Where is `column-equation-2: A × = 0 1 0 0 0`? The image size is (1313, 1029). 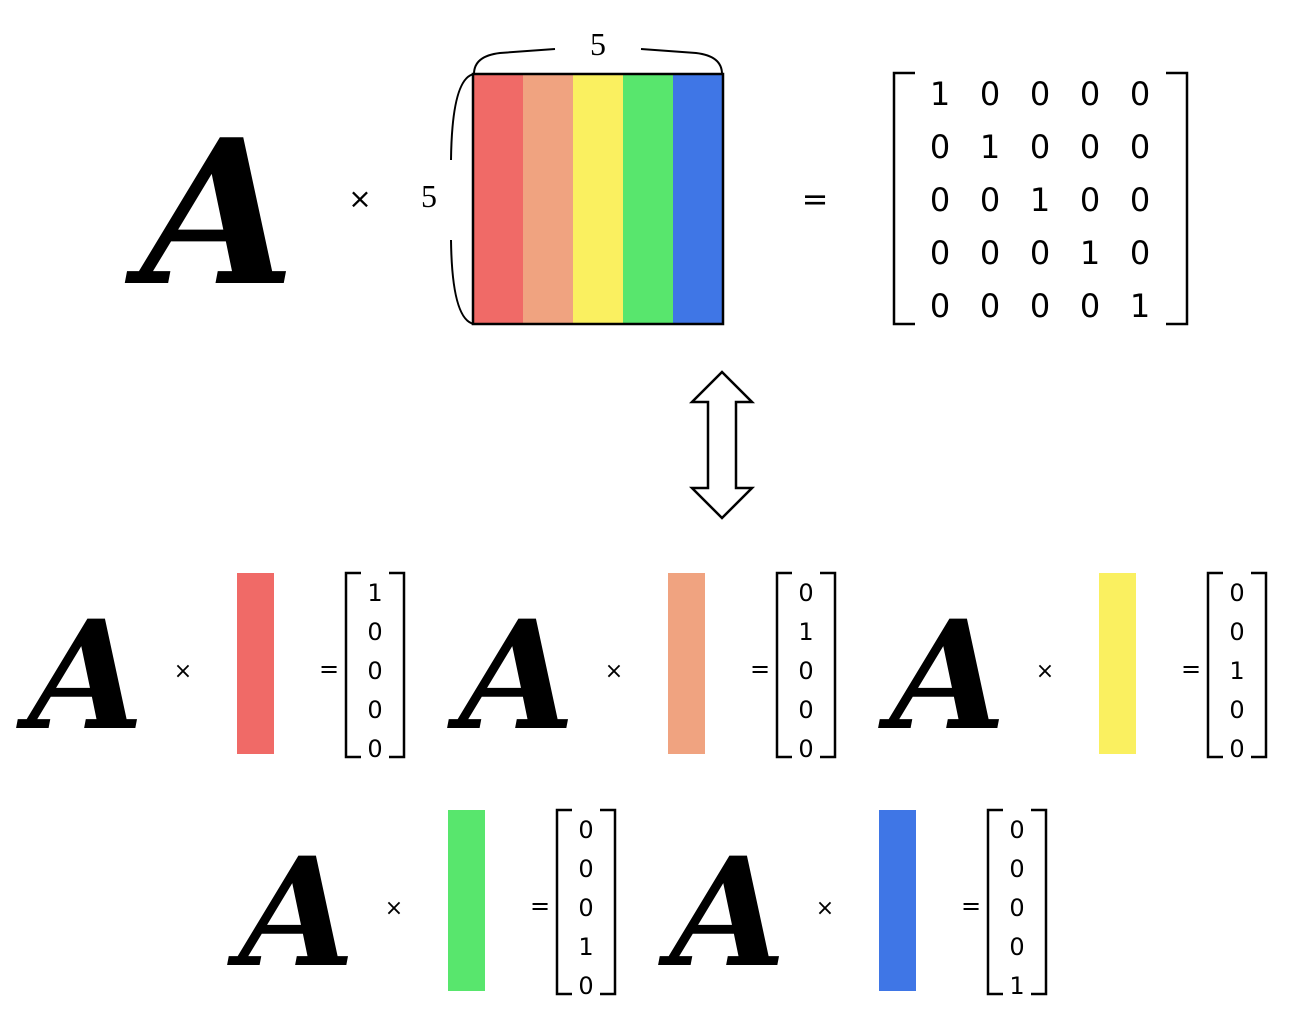
column-equation-2: A × = 0 1 0 0 0 is located at coordinates (642, 667).